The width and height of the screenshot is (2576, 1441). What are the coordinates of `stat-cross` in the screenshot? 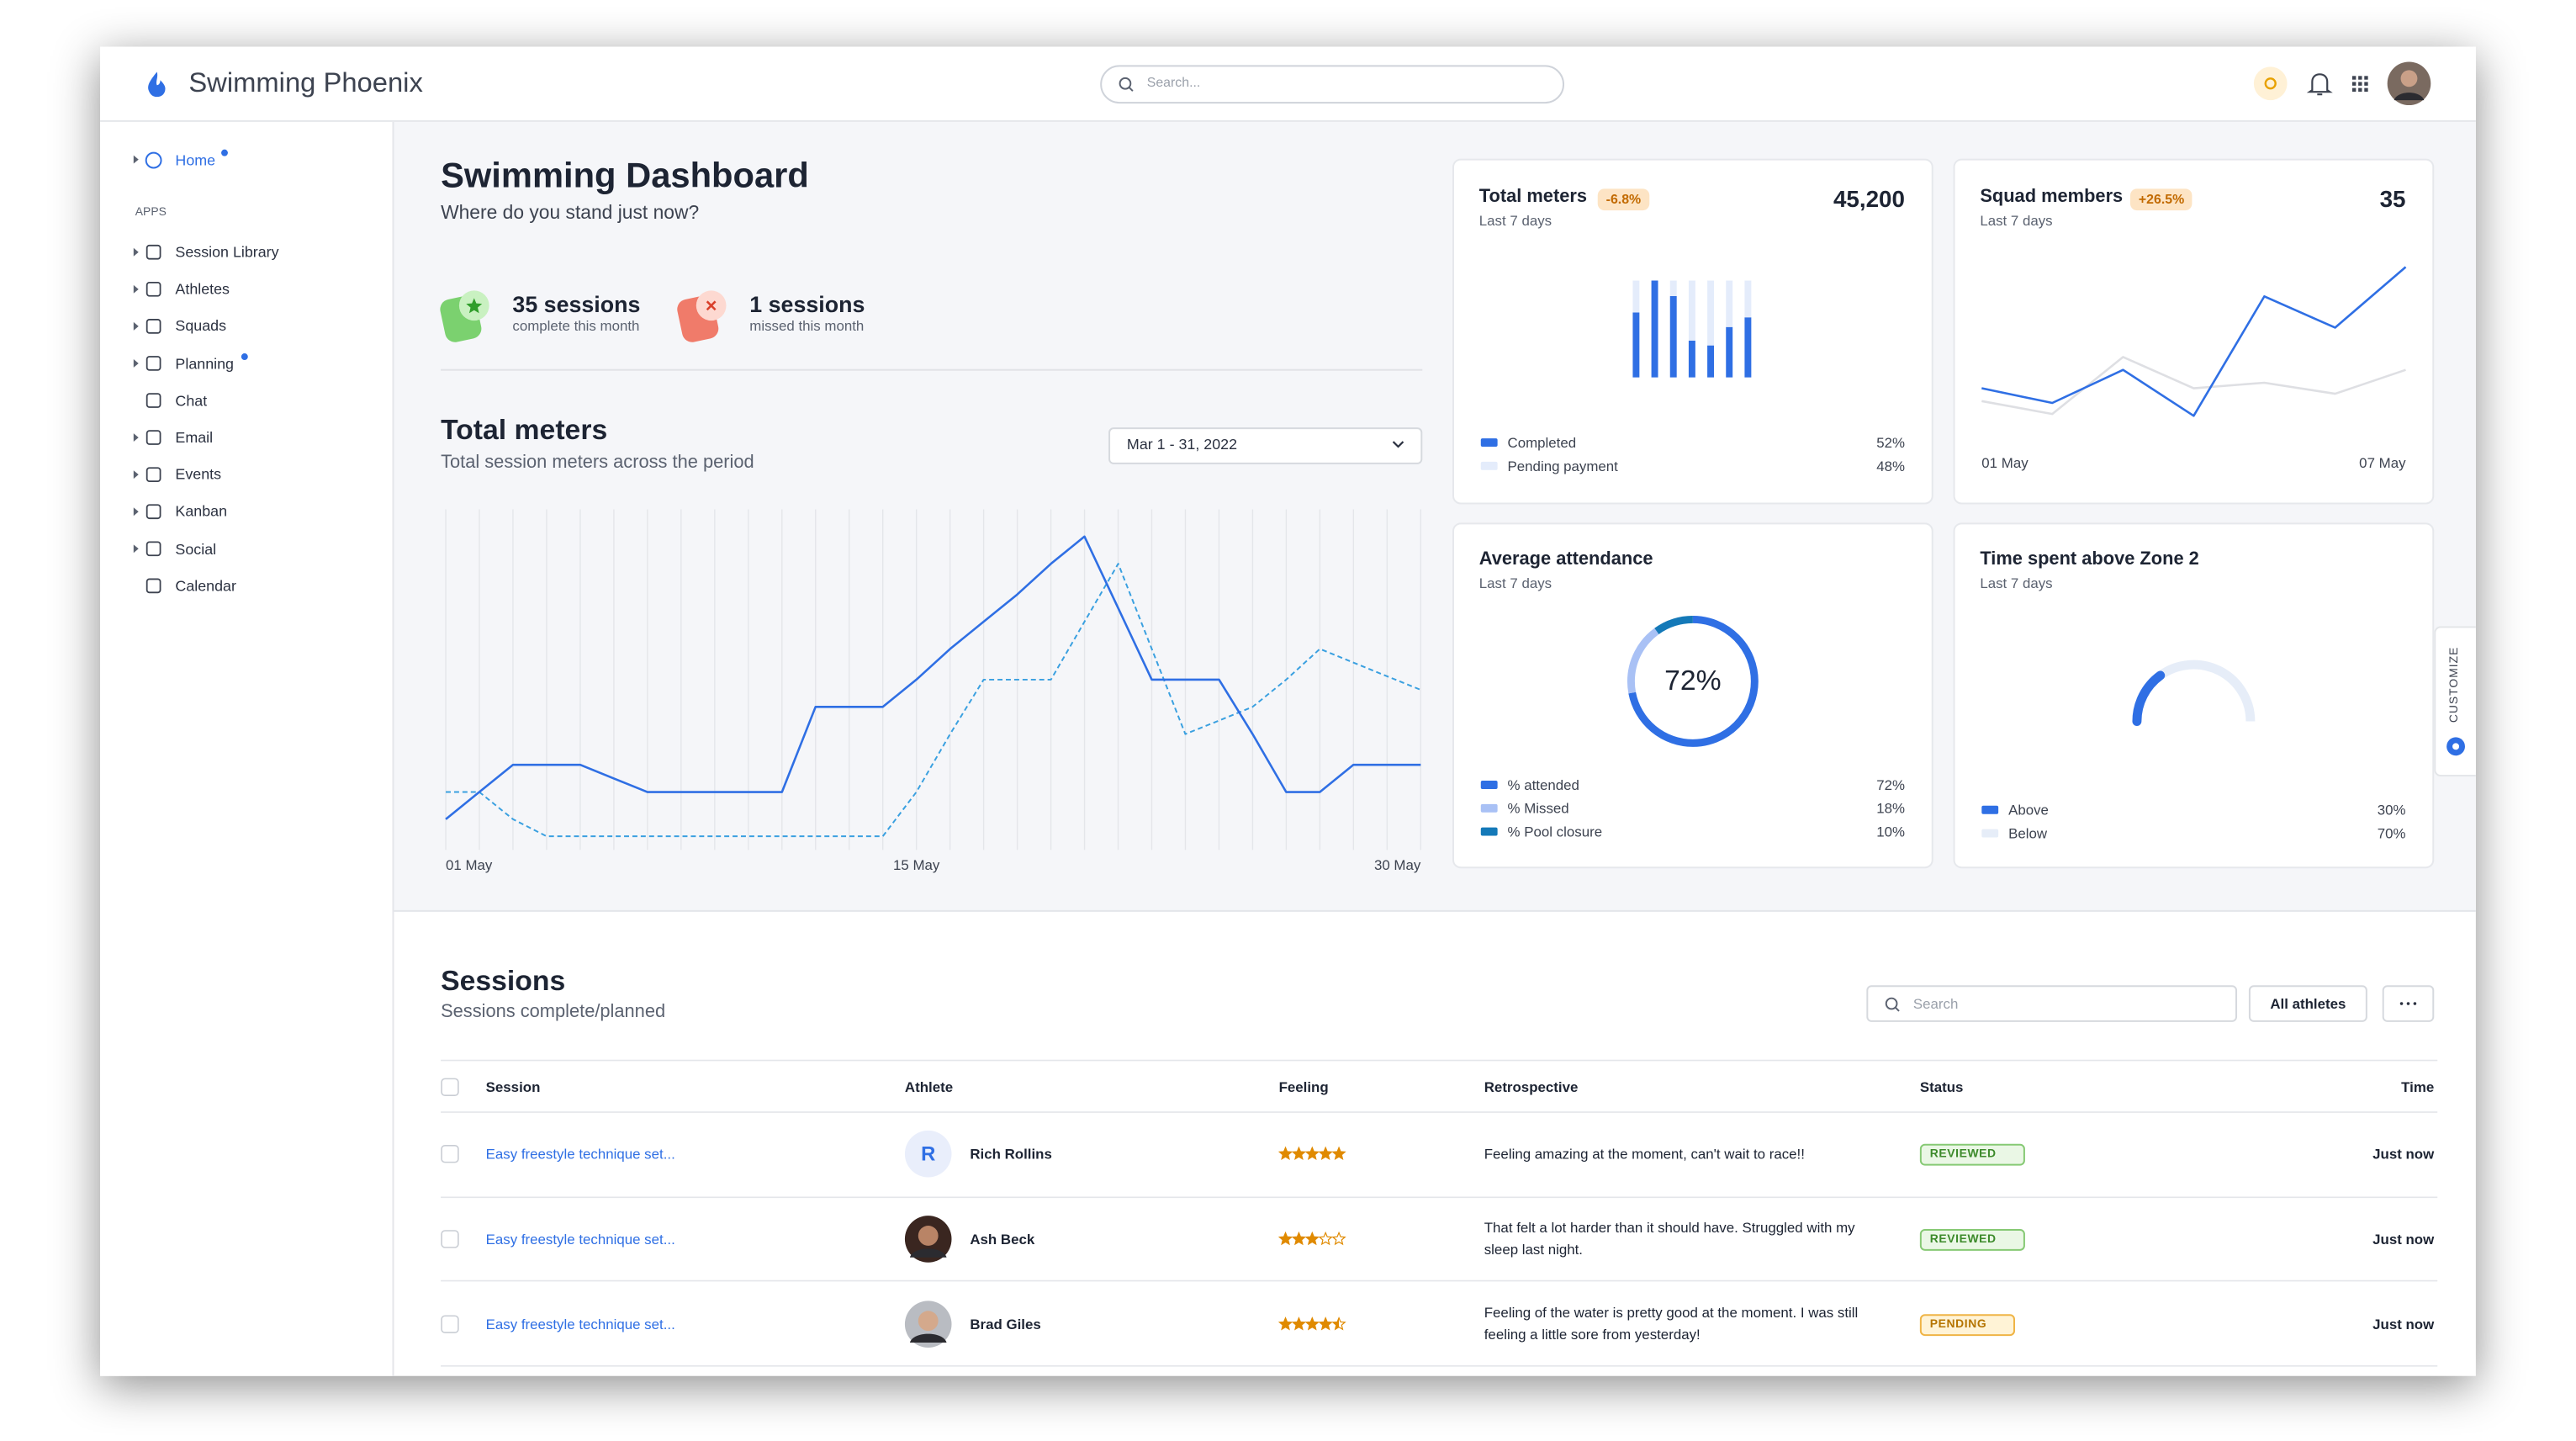 It's located at (711, 305).